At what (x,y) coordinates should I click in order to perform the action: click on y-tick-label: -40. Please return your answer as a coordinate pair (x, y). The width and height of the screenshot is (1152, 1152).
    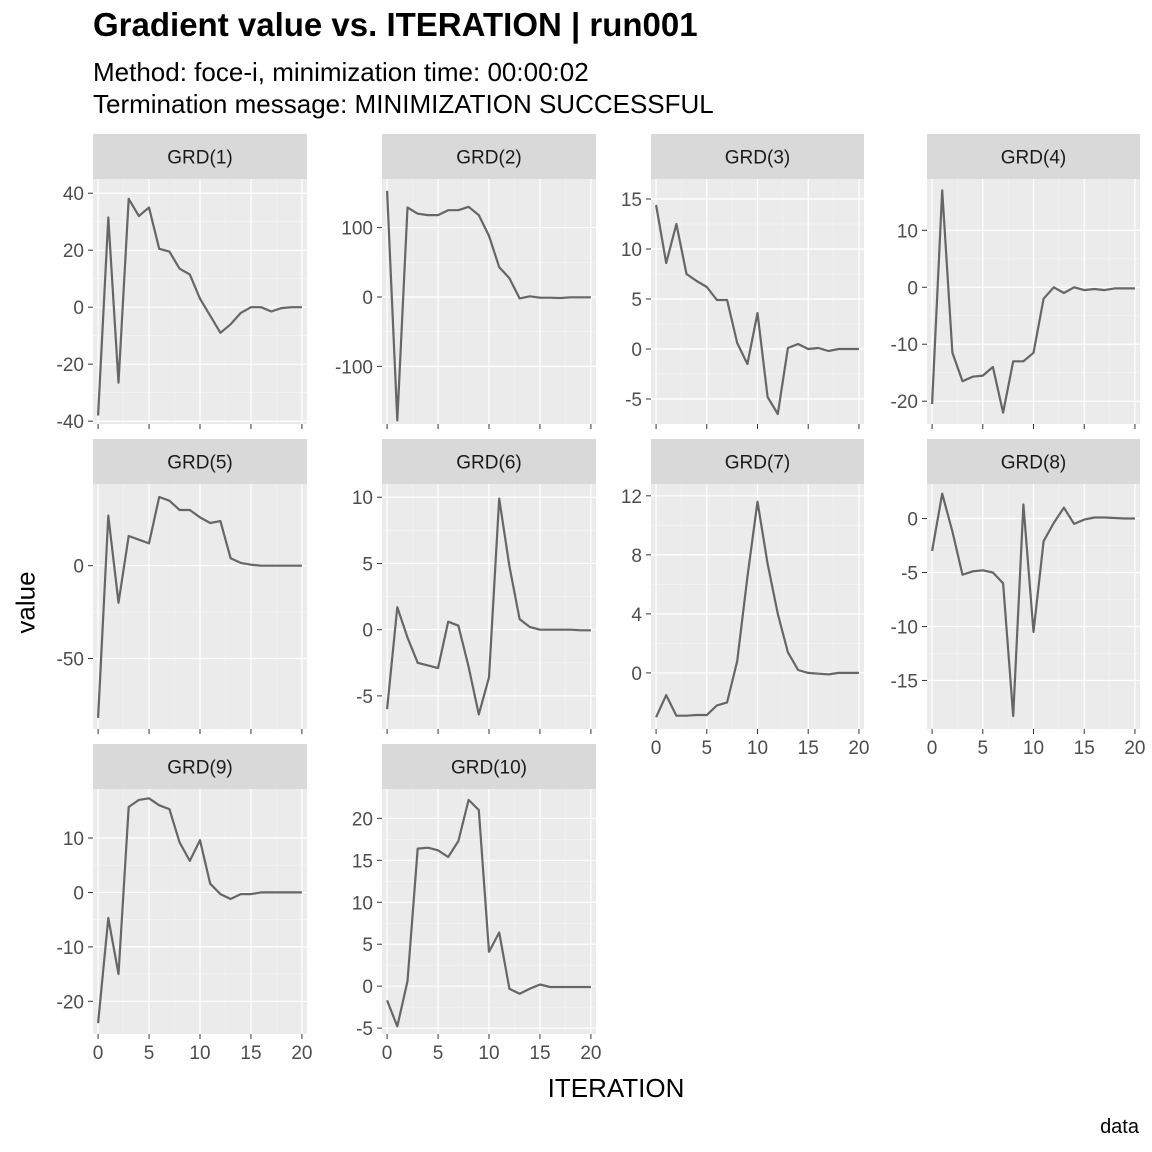
    Looking at the image, I should click on (70, 422).